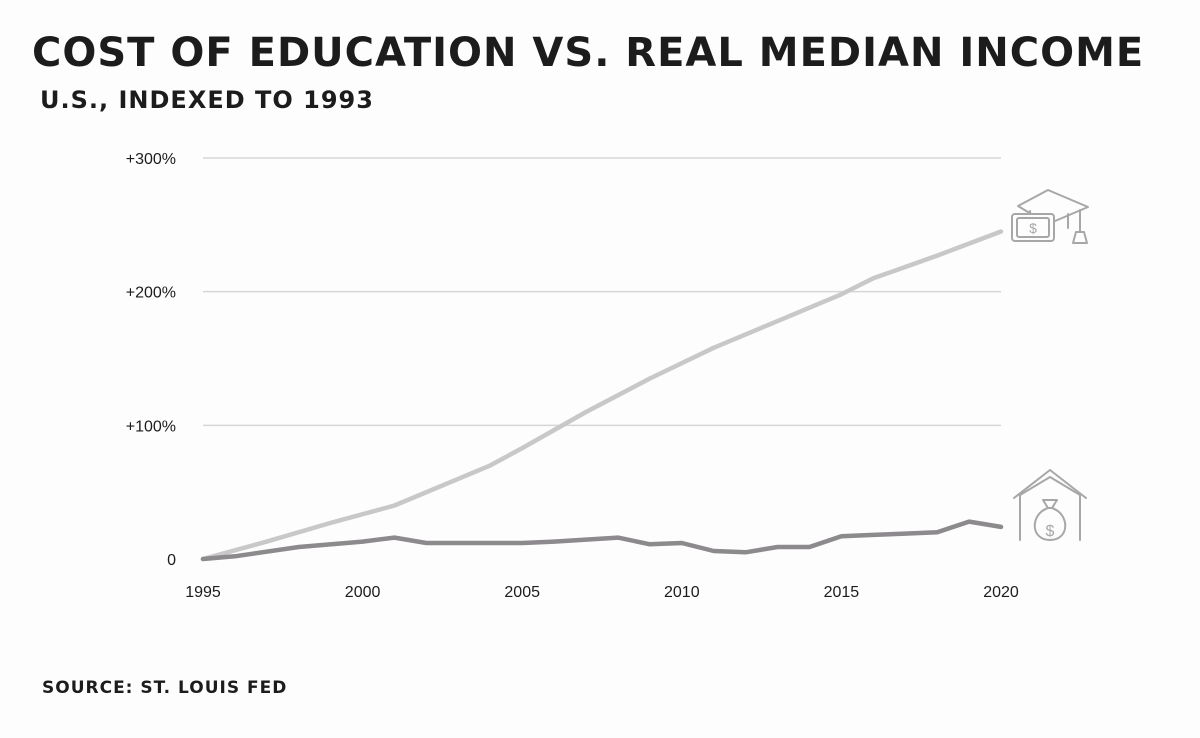 The image size is (1200, 738). What do you see at coordinates (151, 360) in the screenshot?
I see `y-axis-ticks: 0 +100% +200% +300%` at bounding box center [151, 360].